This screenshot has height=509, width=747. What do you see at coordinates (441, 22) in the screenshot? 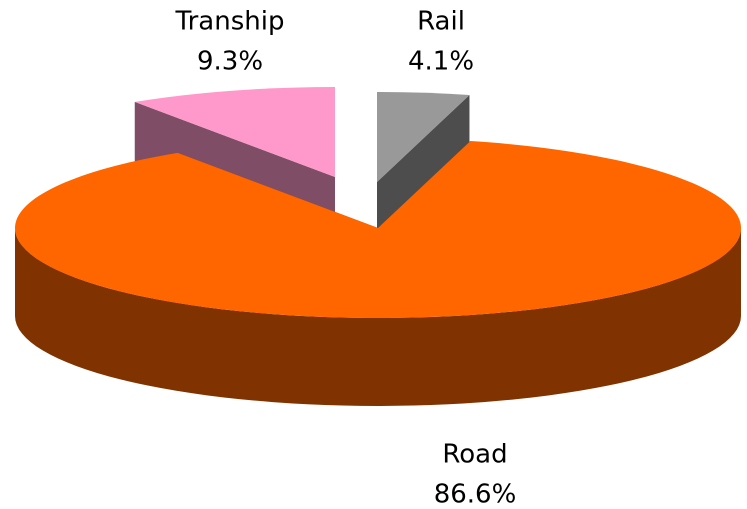
I see `slice-label: Rail` at bounding box center [441, 22].